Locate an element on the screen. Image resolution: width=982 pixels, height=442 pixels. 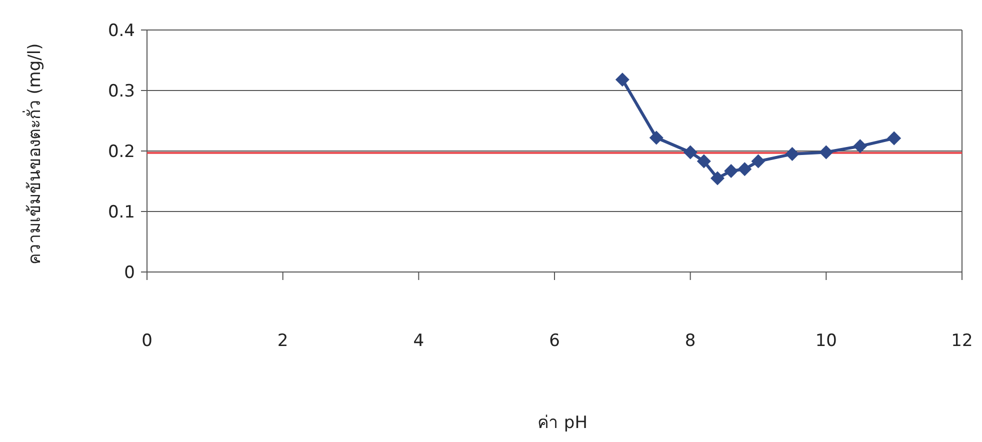
x-axis-title: ค่า pH is located at coordinates (563, 423).